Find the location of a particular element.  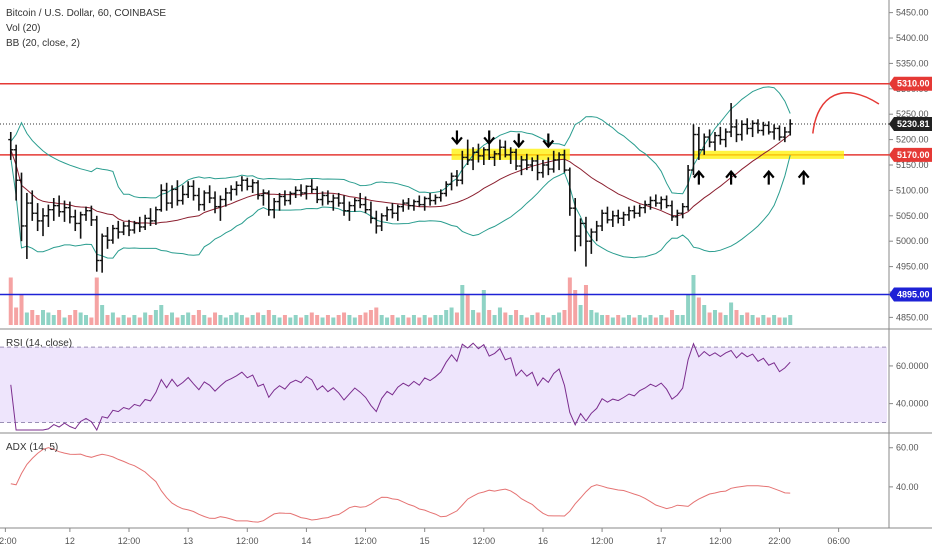

level-tag-label: 5310.00 is located at coordinates (913, 84).